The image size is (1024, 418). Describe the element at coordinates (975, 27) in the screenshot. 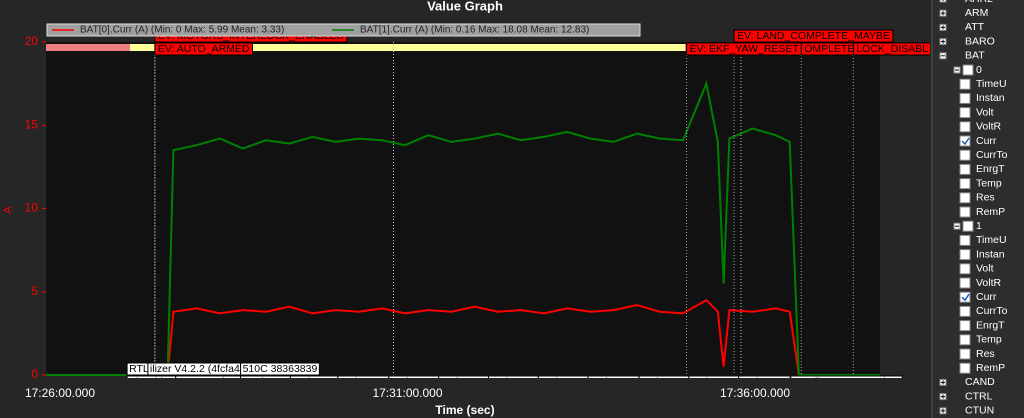

I see `tree-label: ATT` at that location.